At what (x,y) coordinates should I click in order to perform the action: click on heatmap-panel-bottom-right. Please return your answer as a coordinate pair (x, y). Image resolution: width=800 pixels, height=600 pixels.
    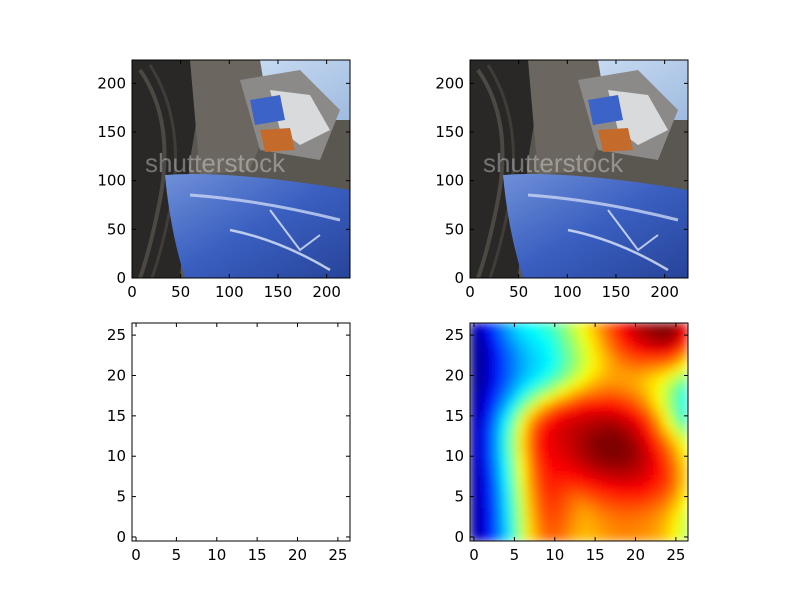
    Looking at the image, I should click on (579, 432).